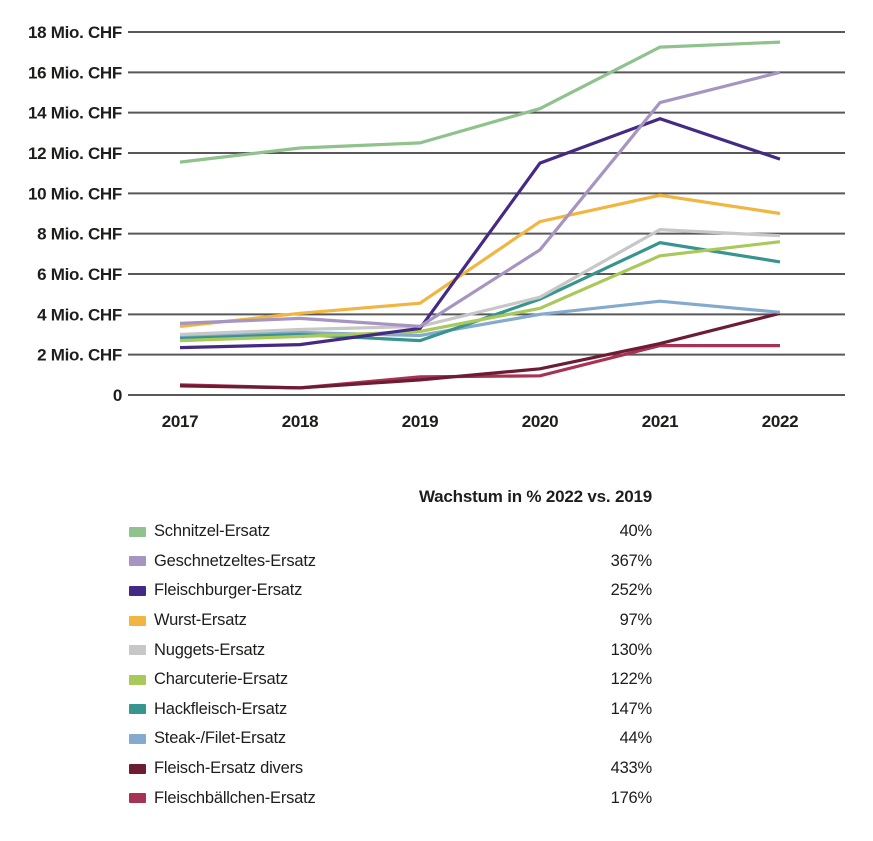 Image resolution: width=873 pixels, height=841 pixels. Describe the element at coordinates (228, 768) in the screenshot. I see `legend-label: Fleisch-Ersatz divers` at that location.